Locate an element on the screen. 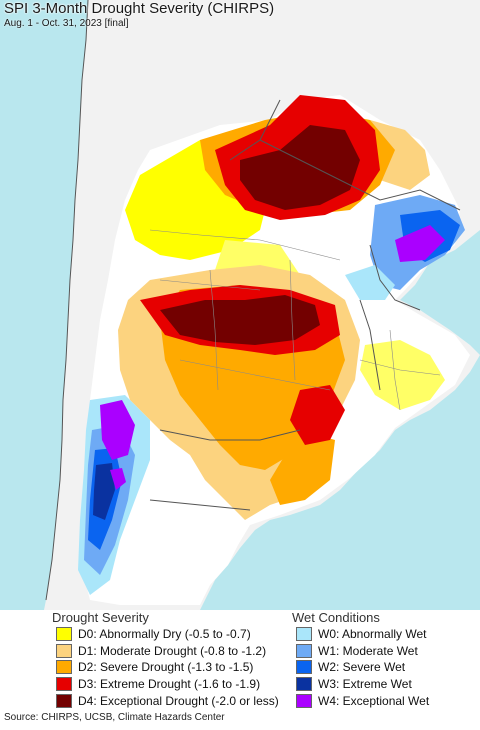 This screenshot has width=480, height=730. map-title: SPI 3-Month Drought Severity (CHIRPS) is located at coordinates (139, 8).